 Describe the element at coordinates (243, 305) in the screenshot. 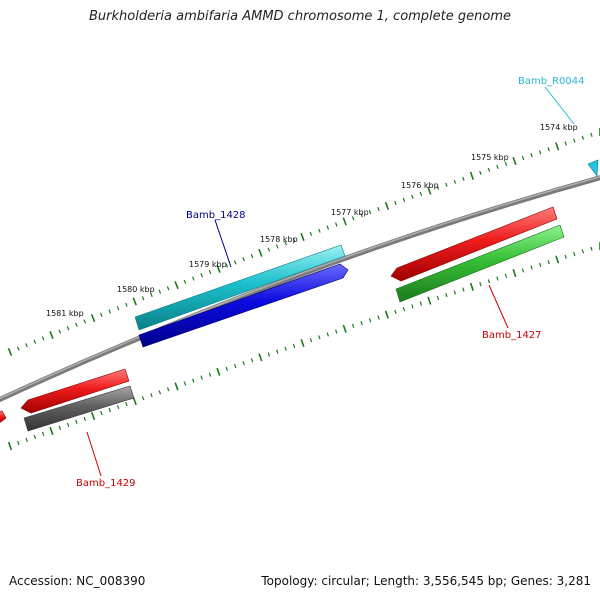

I see `feature-bamb-1428-blue` at that location.